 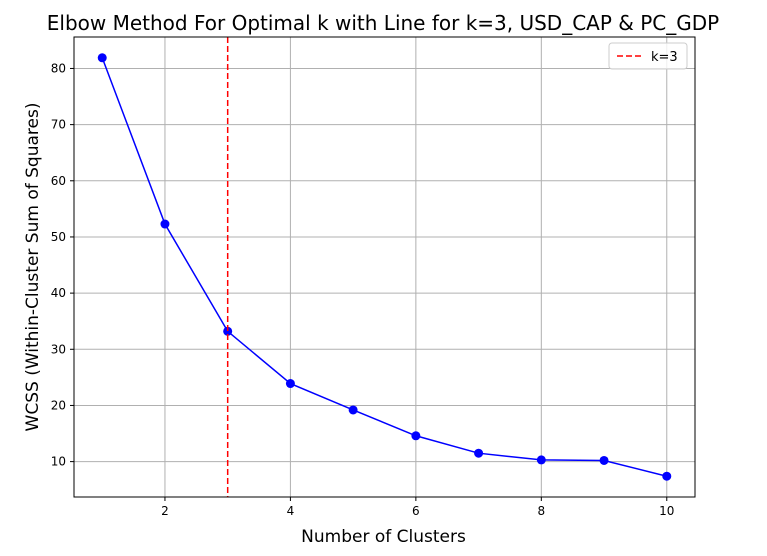 What do you see at coordinates (353, 410) in the screenshot?
I see `data-point-k5` at bounding box center [353, 410].